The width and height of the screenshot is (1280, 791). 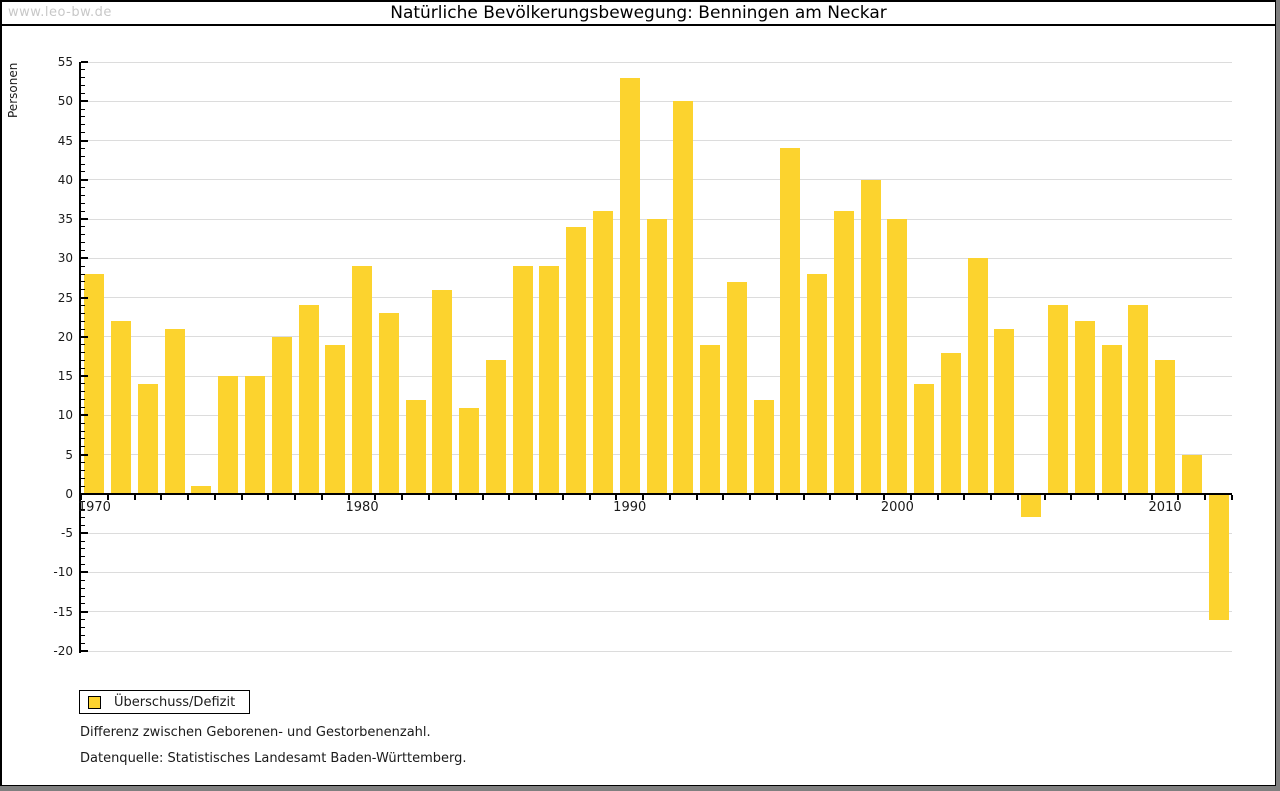 What do you see at coordinates (308, 399) in the screenshot?
I see `bar-1978` at bounding box center [308, 399].